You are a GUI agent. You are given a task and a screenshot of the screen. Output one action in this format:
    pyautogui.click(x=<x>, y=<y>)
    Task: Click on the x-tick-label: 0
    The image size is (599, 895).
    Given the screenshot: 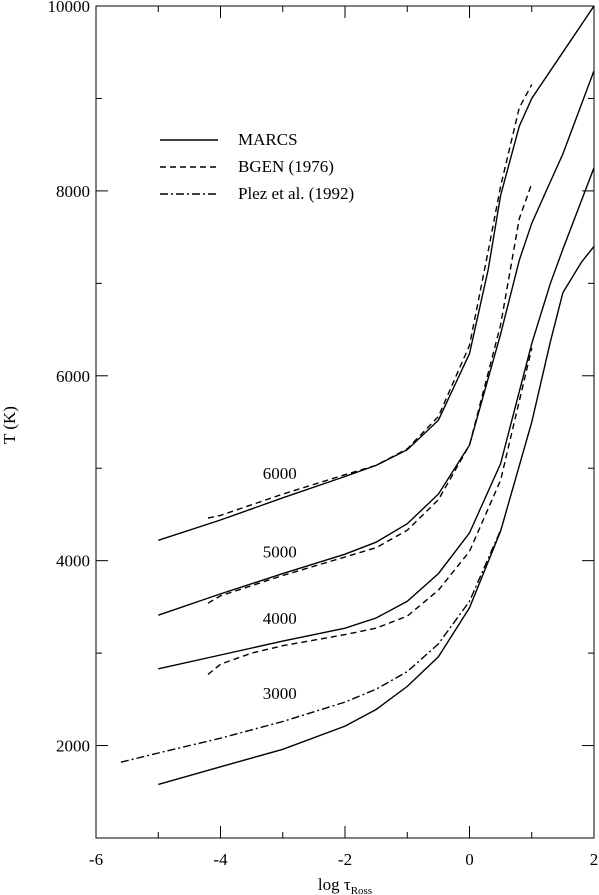 What is the action you would take?
    pyautogui.click(x=469, y=859)
    